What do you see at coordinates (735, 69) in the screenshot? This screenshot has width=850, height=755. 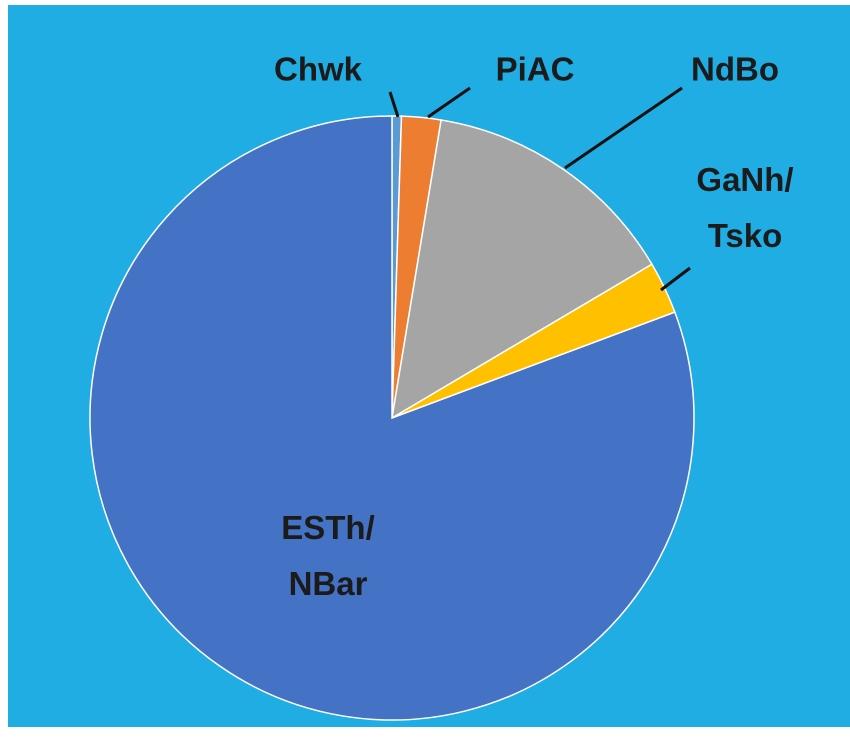 I see `slice-label: NdBo` at bounding box center [735, 69].